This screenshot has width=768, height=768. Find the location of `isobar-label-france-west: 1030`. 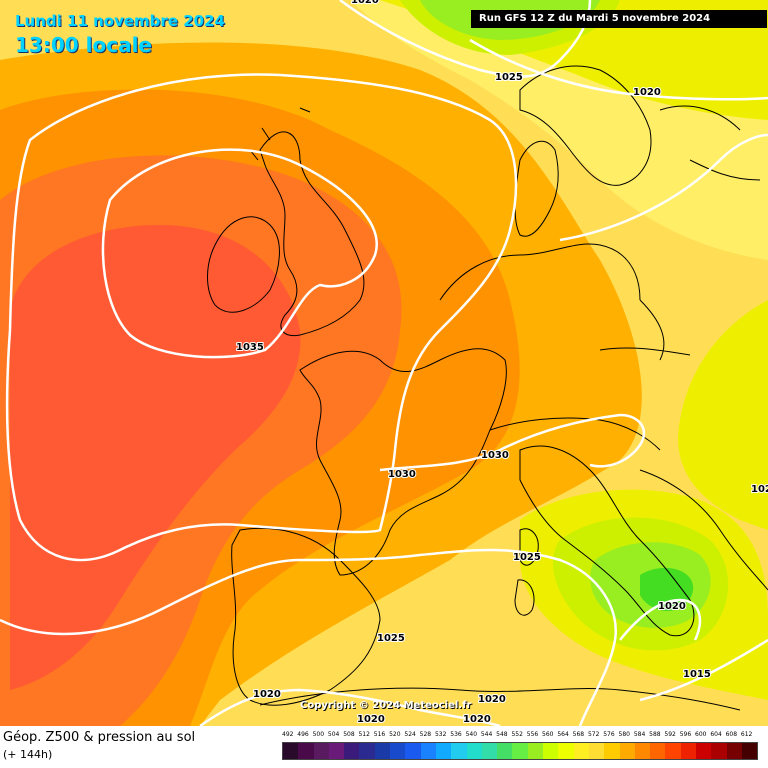

isobar-label-france-west: 1030 is located at coordinates (402, 474).